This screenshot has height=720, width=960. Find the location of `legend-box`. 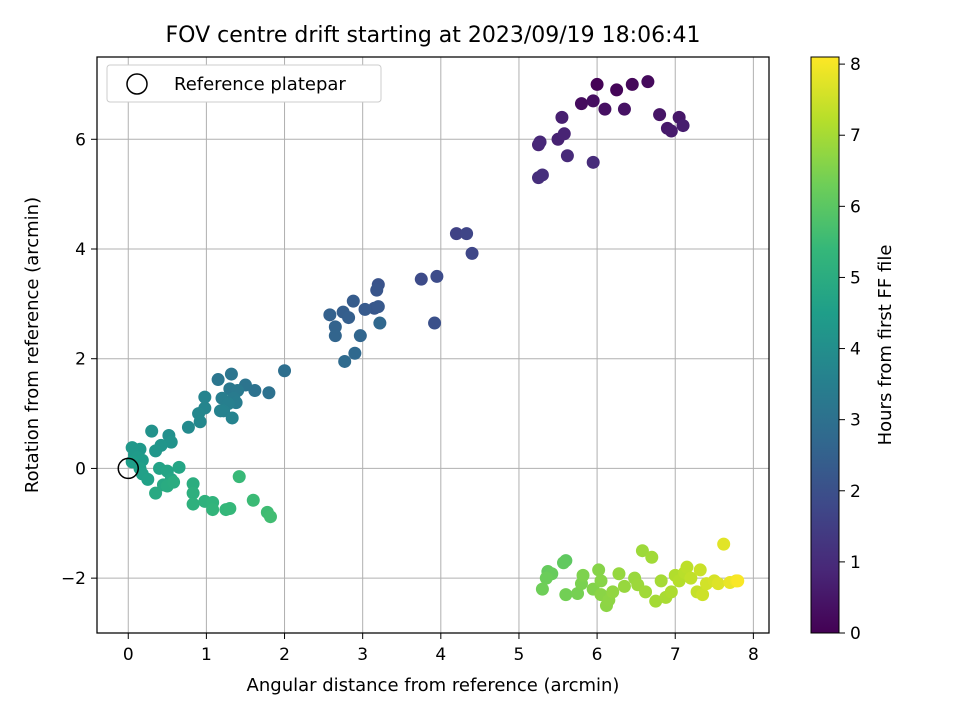

legend-box is located at coordinates (244, 83).